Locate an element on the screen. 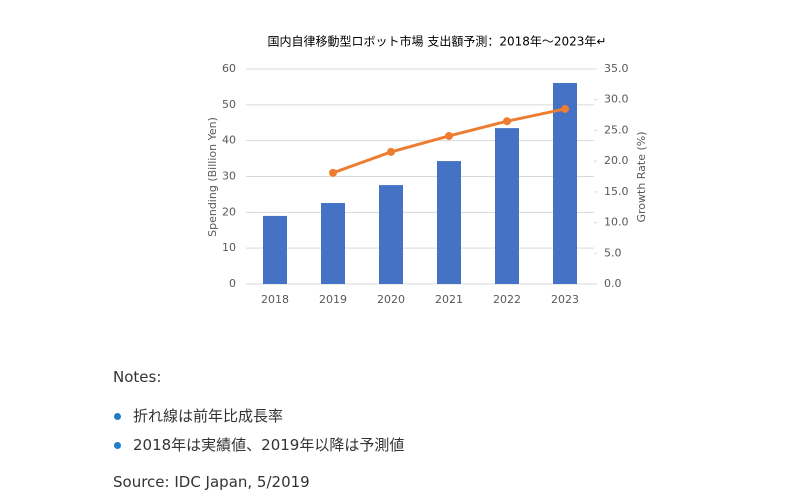 Image resolution: width=812 pixels, height=497 pixels. note-item: 2018年は実績値、2019年以降は予測値 is located at coordinates (269, 445).